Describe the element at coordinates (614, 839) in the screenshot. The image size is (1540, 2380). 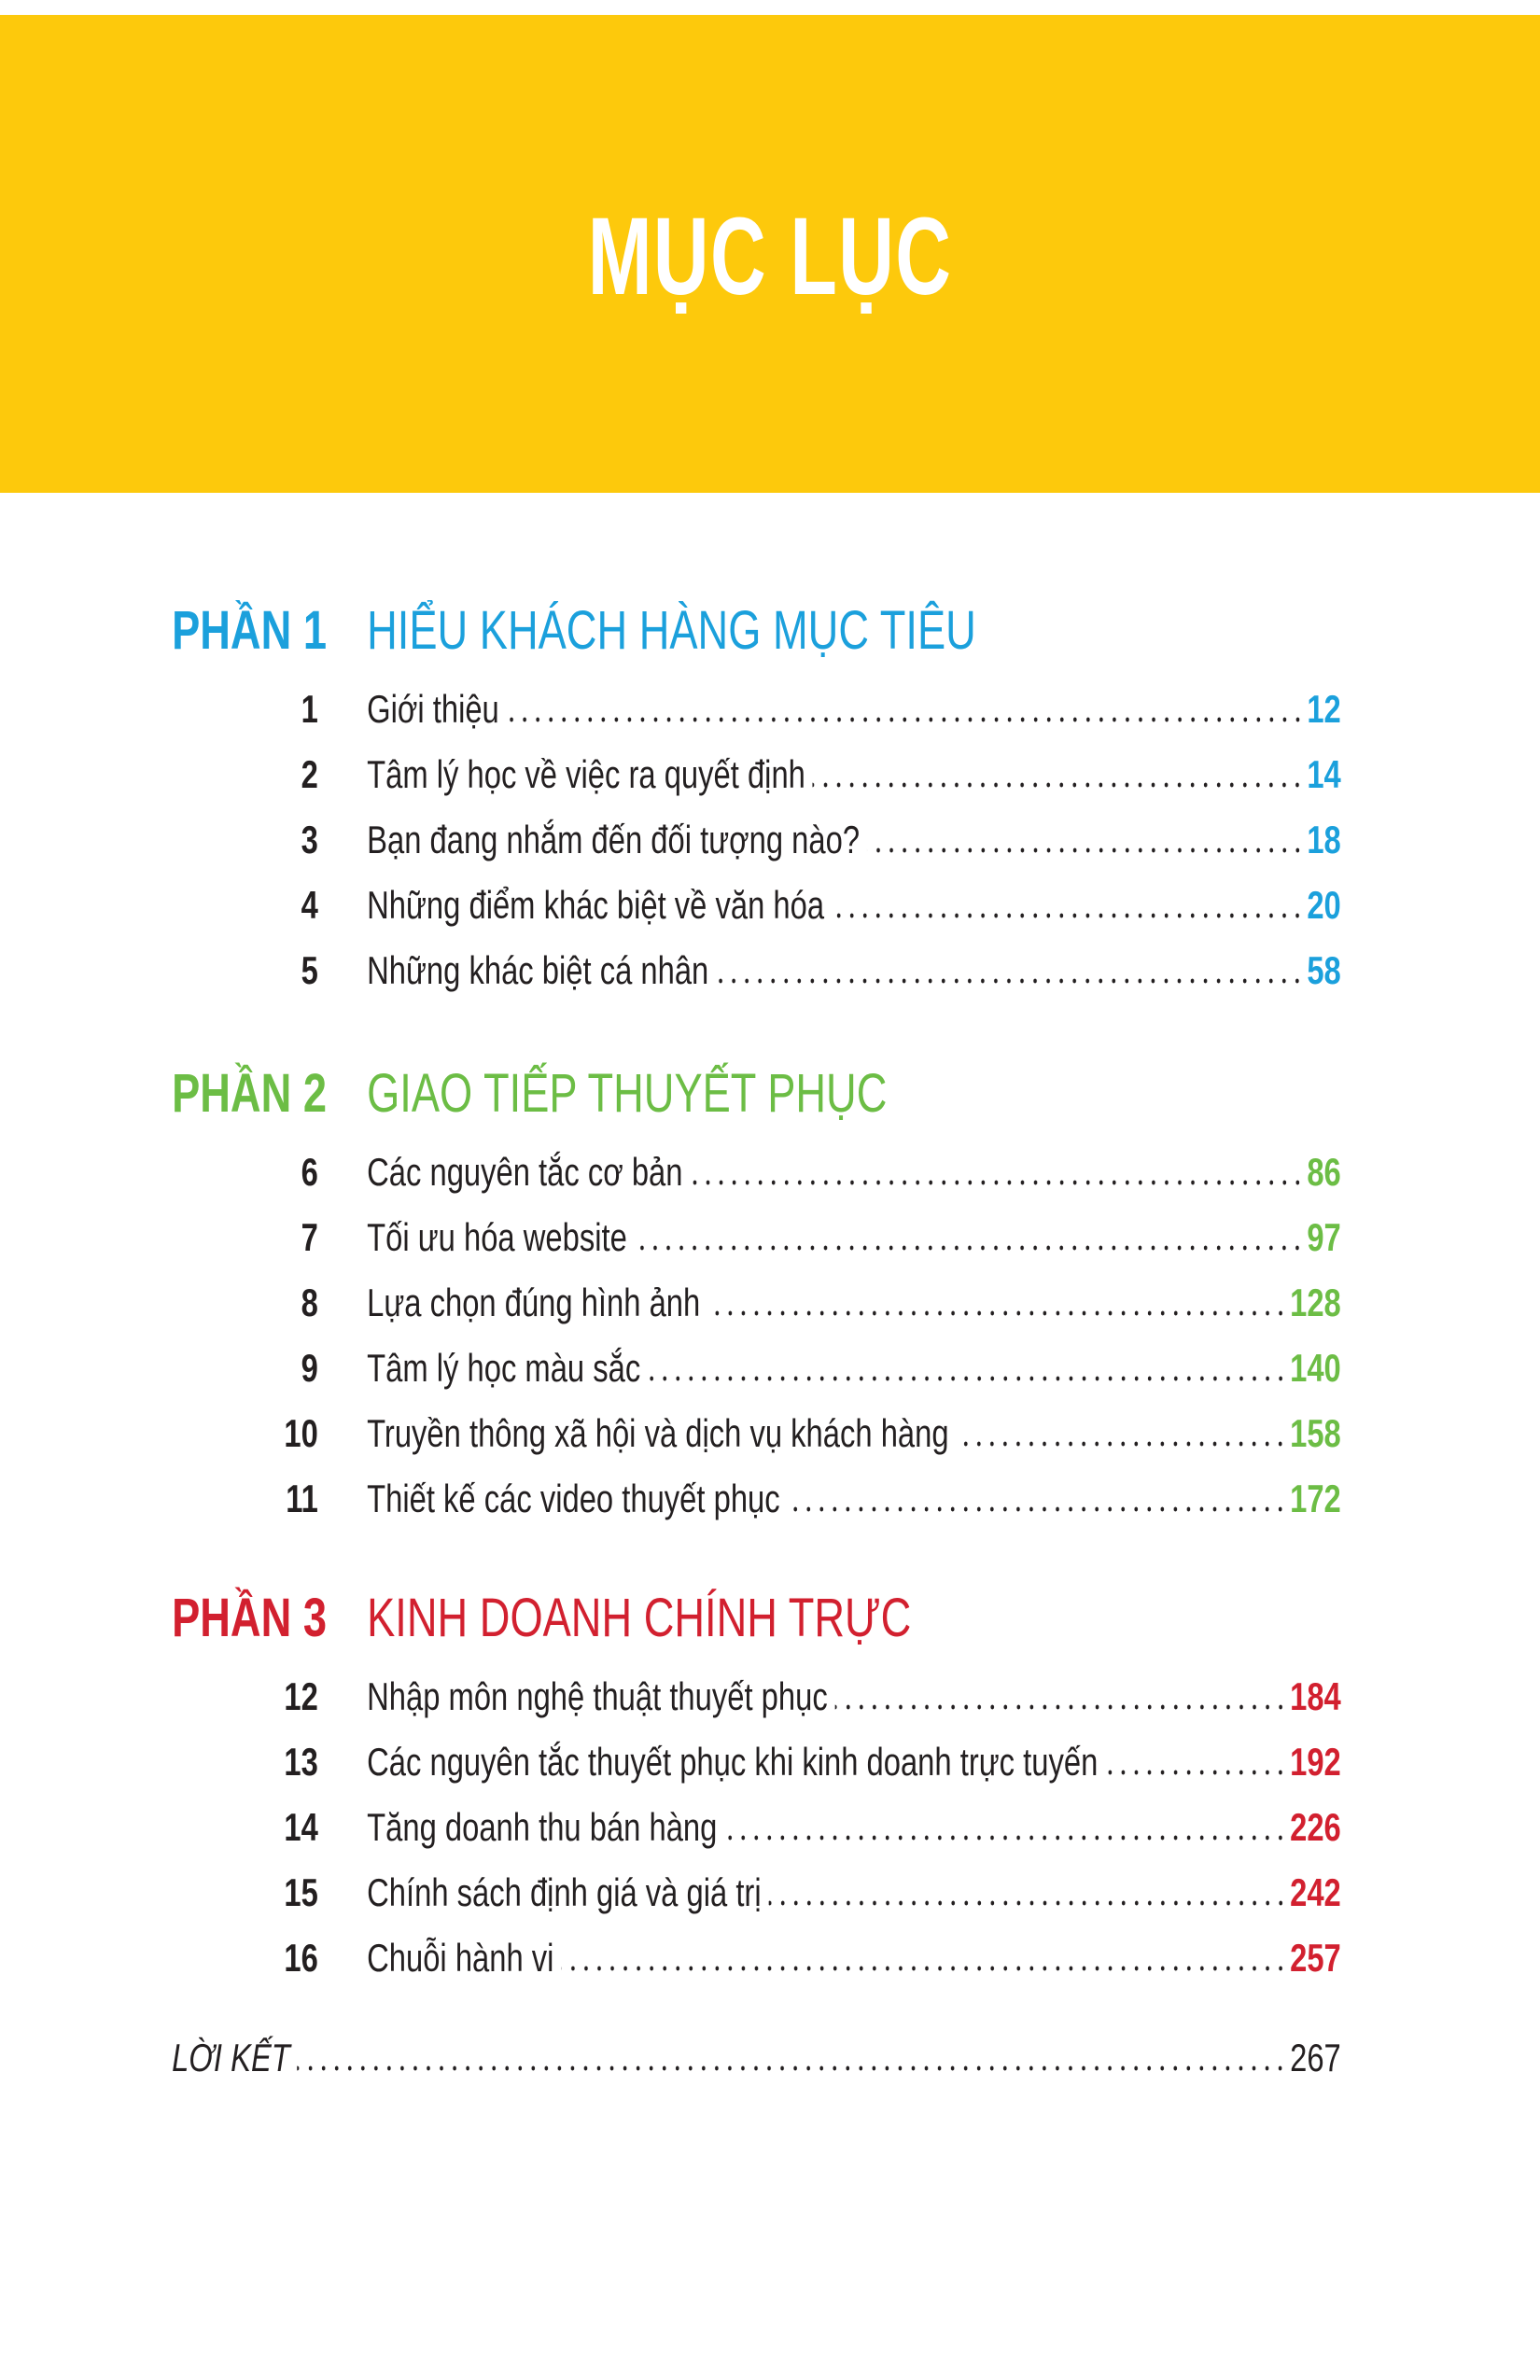
I see `chapter-title: Bạn đang nhắm đến đối tượng nào?` at that location.